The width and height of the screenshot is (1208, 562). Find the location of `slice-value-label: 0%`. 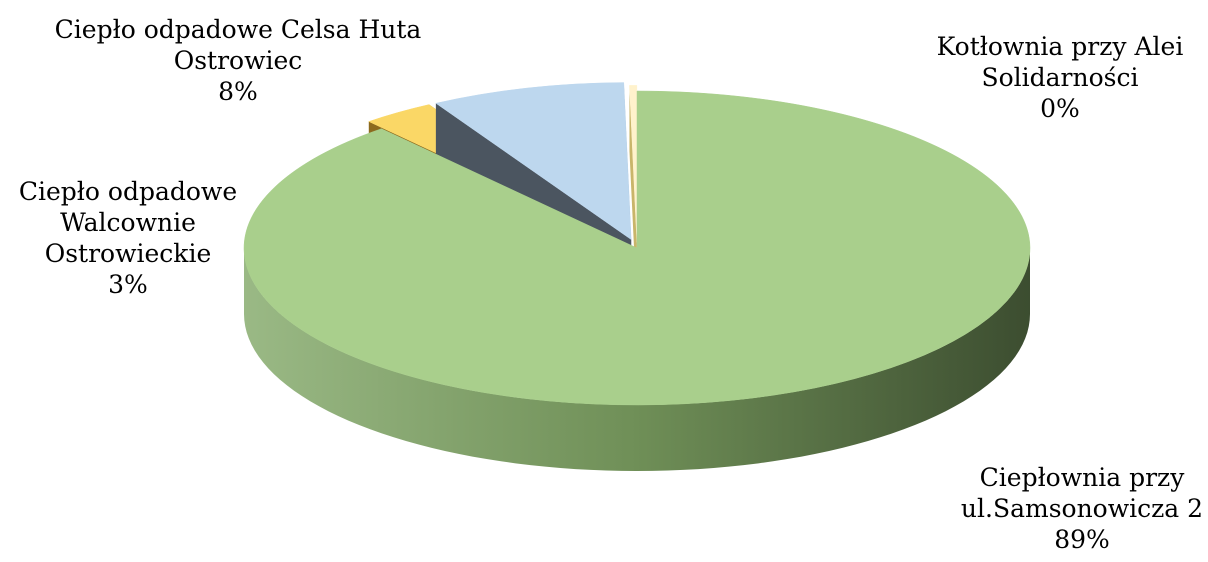

slice-value-label: 0% is located at coordinates (1060, 108).